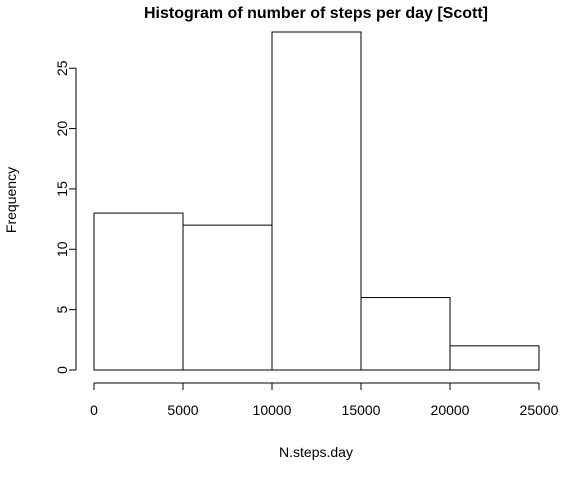 The width and height of the screenshot is (576, 480). I want to click on y-tick-label-5: 25, so click(62, 68).